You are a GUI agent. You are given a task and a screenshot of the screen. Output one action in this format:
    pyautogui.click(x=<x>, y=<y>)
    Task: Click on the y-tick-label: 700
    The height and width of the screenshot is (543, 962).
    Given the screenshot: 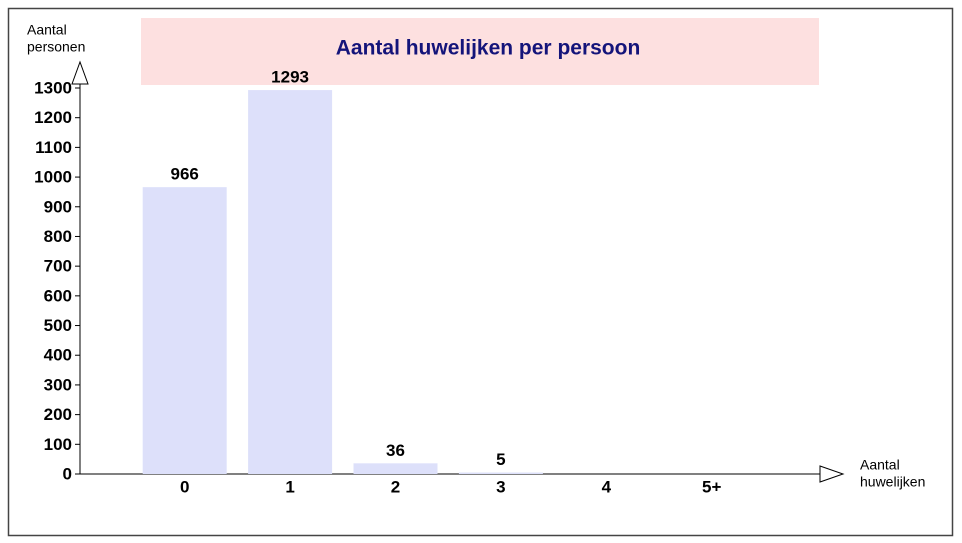 What is the action you would take?
    pyautogui.click(x=58, y=266)
    